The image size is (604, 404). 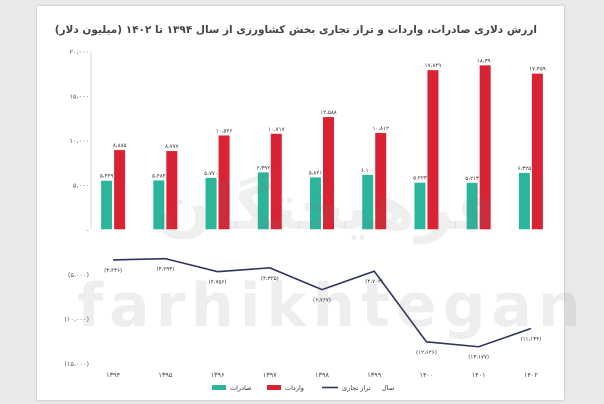 What do you see at coordinates (211, 174) in the screenshot?
I see `label-export-2: ۵،۷۷۰` at bounding box center [211, 174].